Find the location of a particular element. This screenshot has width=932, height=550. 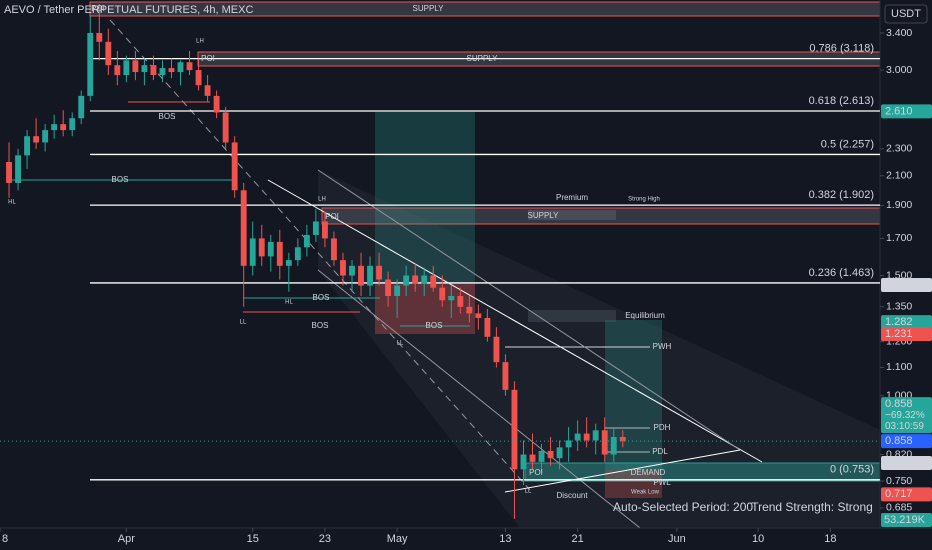

y-tick-label: 0.685 is located at coordinates (899, 508).